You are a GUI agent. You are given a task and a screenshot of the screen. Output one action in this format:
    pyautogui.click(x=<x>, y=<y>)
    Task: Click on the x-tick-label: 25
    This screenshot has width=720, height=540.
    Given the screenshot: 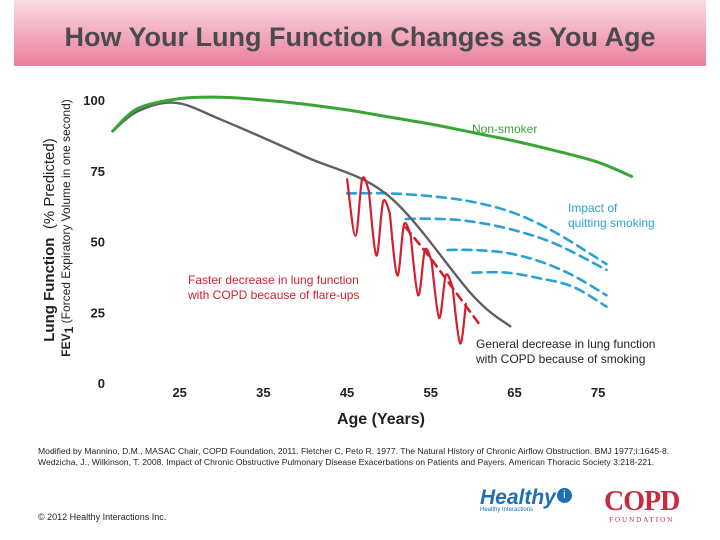 What is the action you would take?
    pyautogui.click(x=179, y=392)
    